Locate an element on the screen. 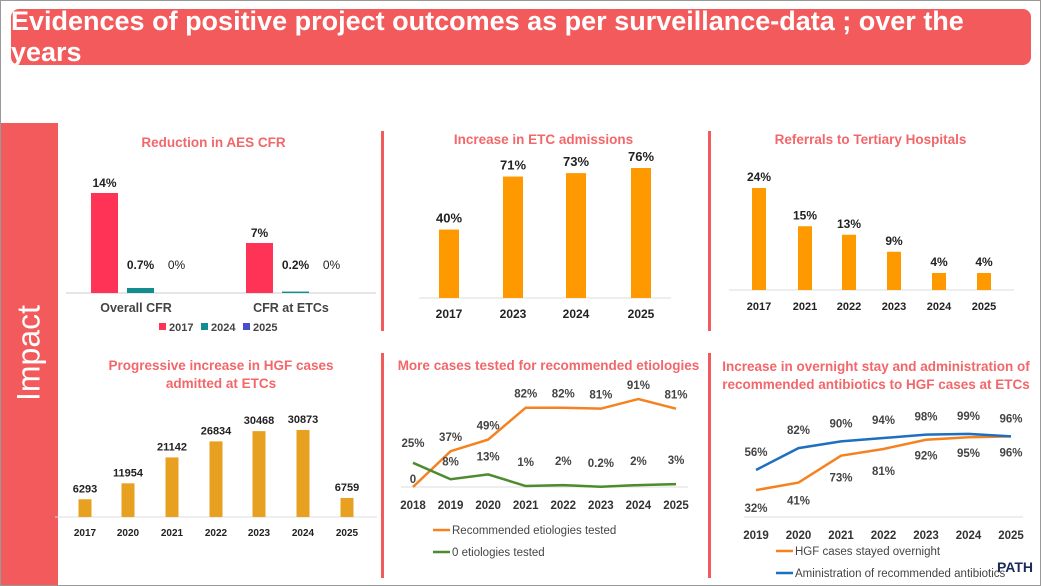 This screenshot has height=586, width=1041. data-label: 99% is located at coordinates (968, 417).